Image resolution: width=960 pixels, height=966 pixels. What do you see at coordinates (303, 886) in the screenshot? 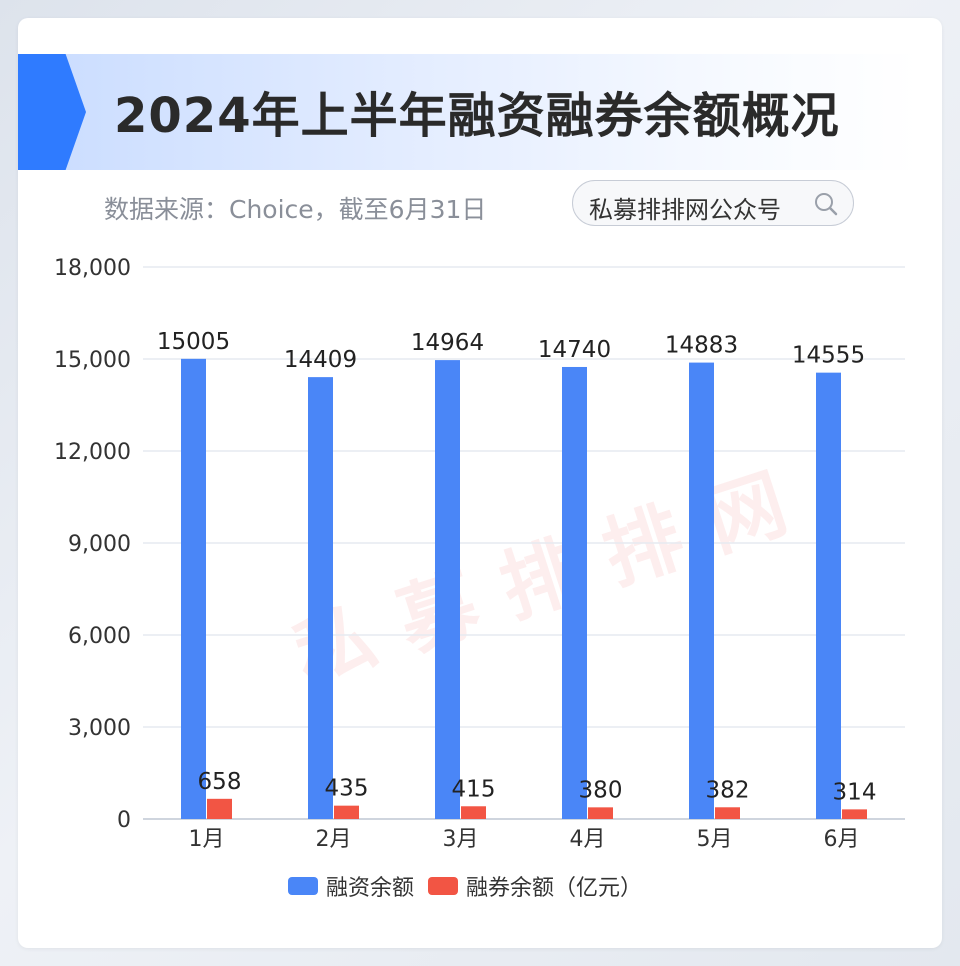
I see `legend-swatch-financing` at bounding box center [303, 886].